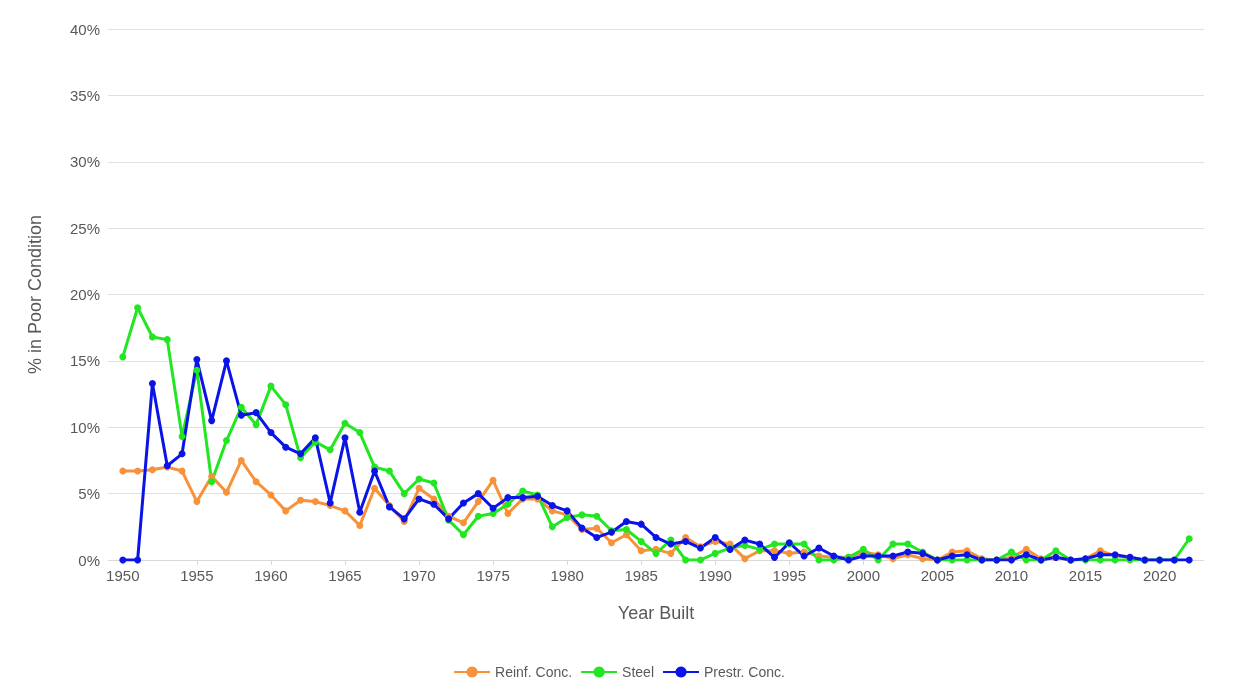 The height and width of the screenshot is (692, 1238). I want to click on x-tick-label: 2005, so click(937, 575).